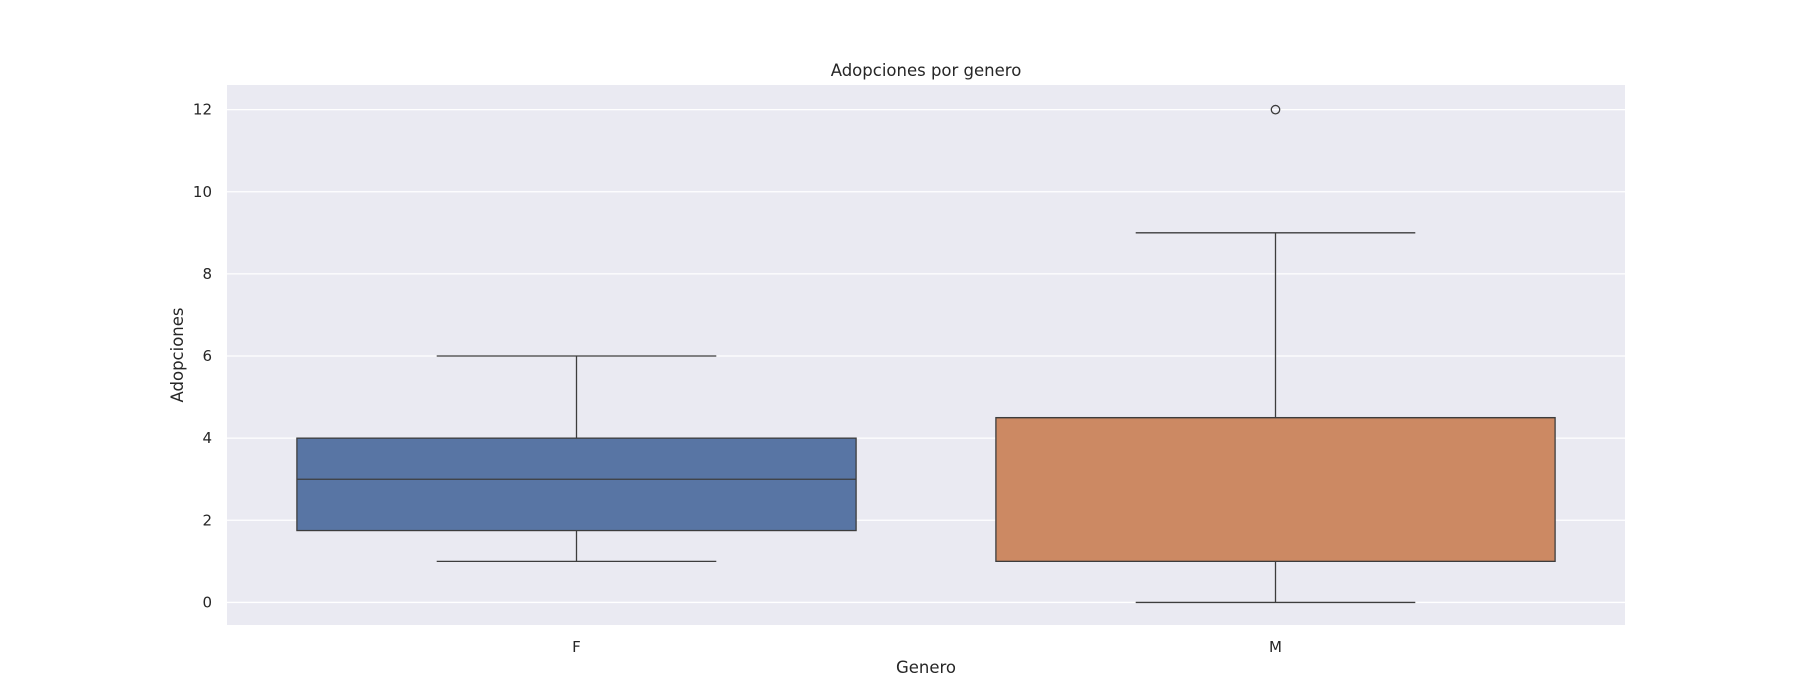  What do you see at coordinates (207, 356) in the screenshot?
I see `y-tick-label: 6` at bounding box center [207, 356].